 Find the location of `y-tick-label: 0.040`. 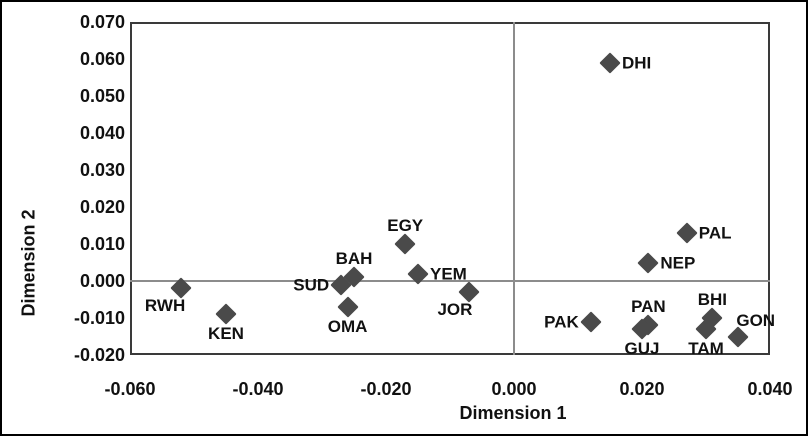

y-tick-label: 0.040 is located at coordinates (102, 133).